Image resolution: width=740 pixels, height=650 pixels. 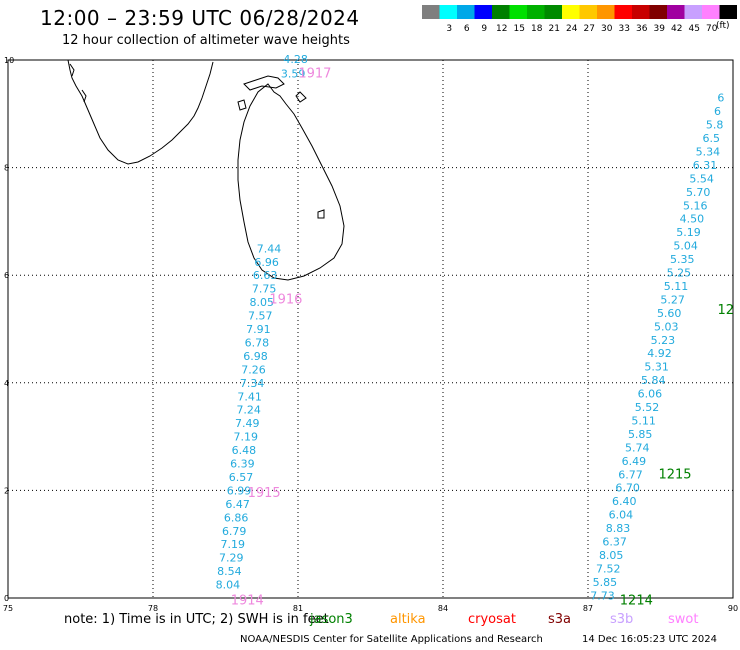 What do you see at coordinates (618, 528) in the screenshot?
I see `swh-value: 8.83` at bounding box center [618, 528].